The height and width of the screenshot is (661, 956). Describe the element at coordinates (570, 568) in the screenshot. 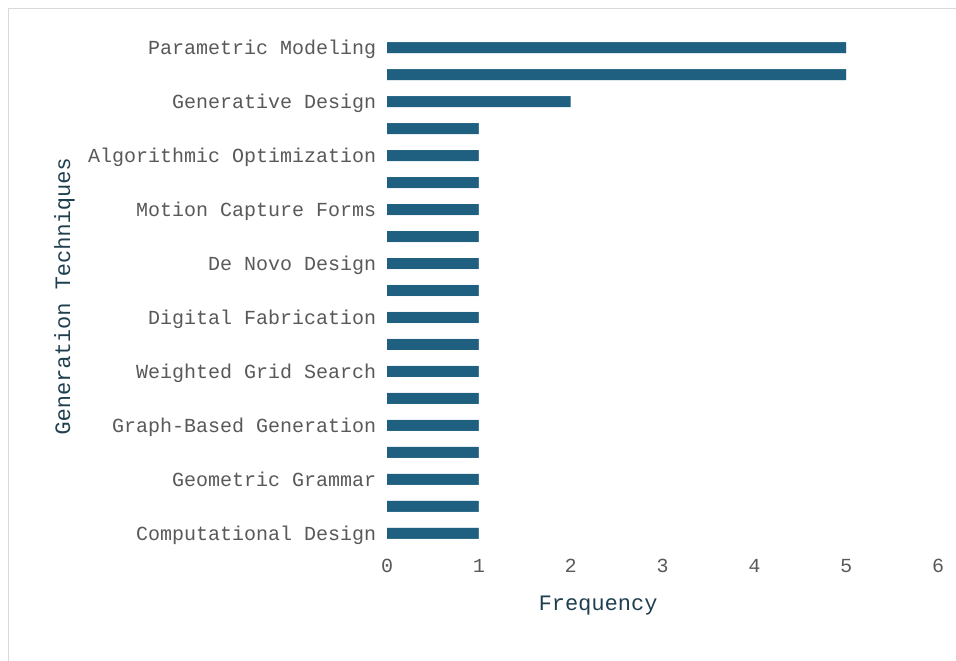

I see `x-tick-label: 2` at that location.